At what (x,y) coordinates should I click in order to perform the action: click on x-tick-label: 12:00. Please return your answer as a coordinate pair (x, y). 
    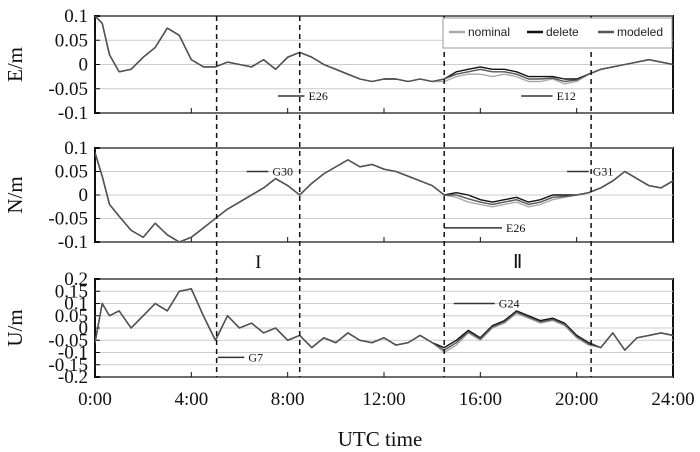
    Looking at the image, I should click on (383, 399).